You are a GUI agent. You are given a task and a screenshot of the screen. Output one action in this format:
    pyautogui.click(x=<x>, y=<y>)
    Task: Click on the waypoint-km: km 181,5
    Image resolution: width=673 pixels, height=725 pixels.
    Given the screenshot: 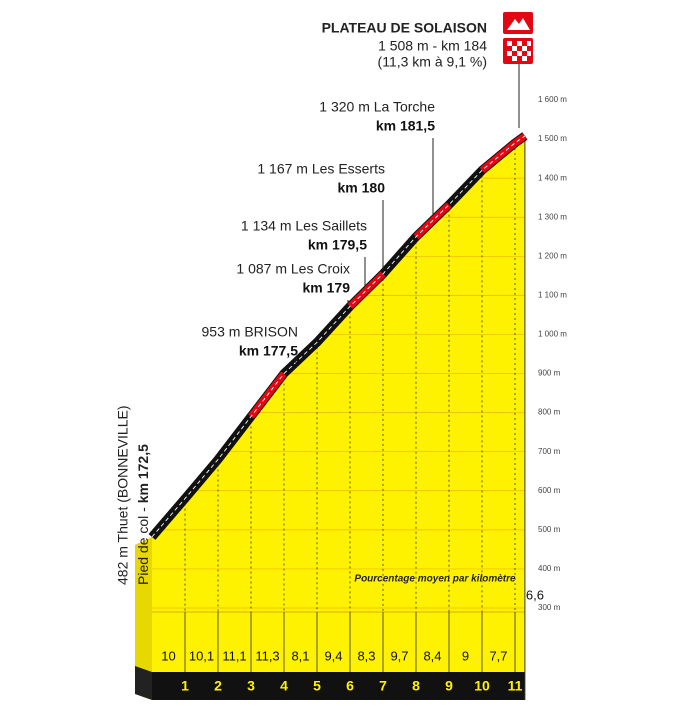 What is the action you would take?
    pyautogui.click(x=405, y=126)
    